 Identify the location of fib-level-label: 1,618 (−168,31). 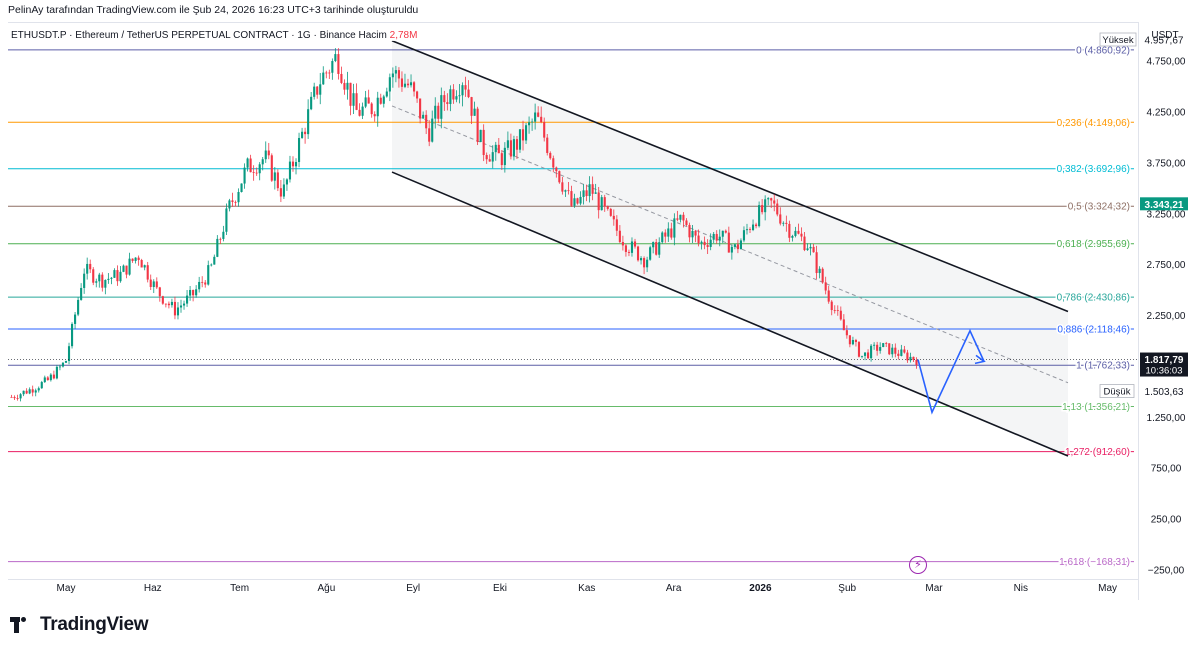
(1094, 562).